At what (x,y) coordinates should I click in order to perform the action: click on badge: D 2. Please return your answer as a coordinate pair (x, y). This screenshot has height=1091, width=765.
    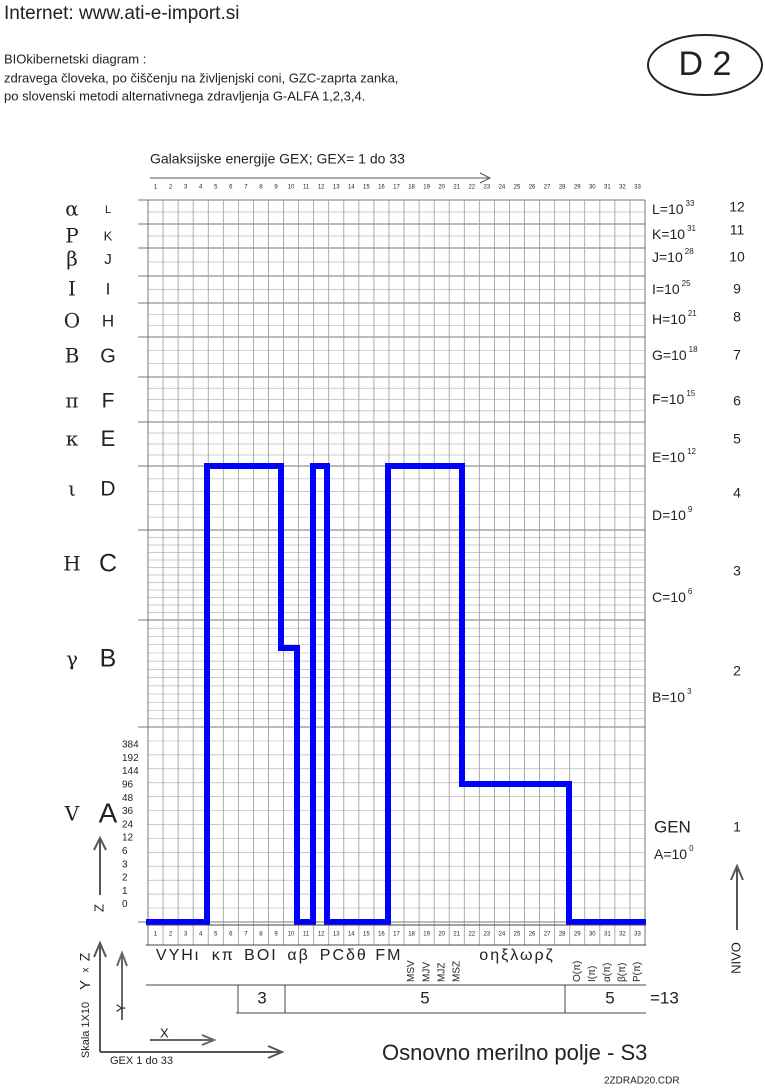
    Looking at the image, I should click on (705, 64).